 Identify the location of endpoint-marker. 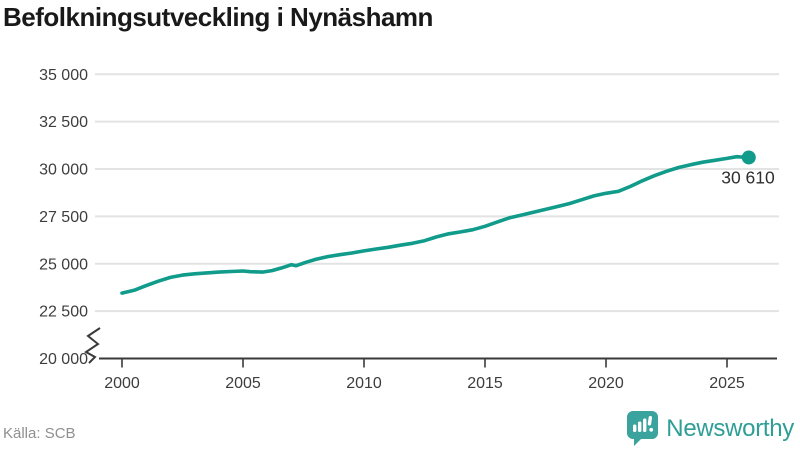
(748, 157).